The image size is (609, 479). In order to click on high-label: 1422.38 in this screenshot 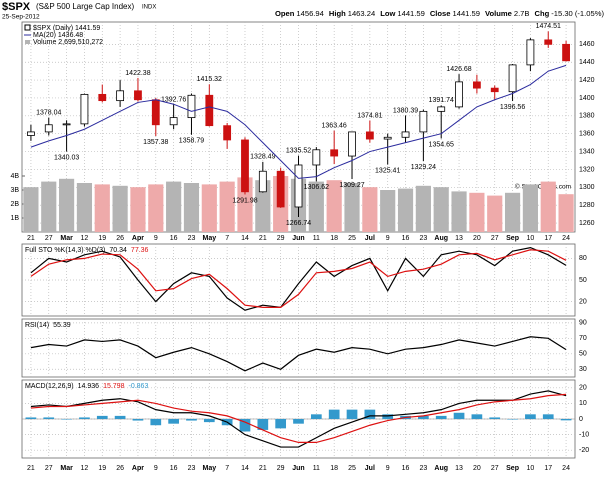, I will do `click(137, 73)`.